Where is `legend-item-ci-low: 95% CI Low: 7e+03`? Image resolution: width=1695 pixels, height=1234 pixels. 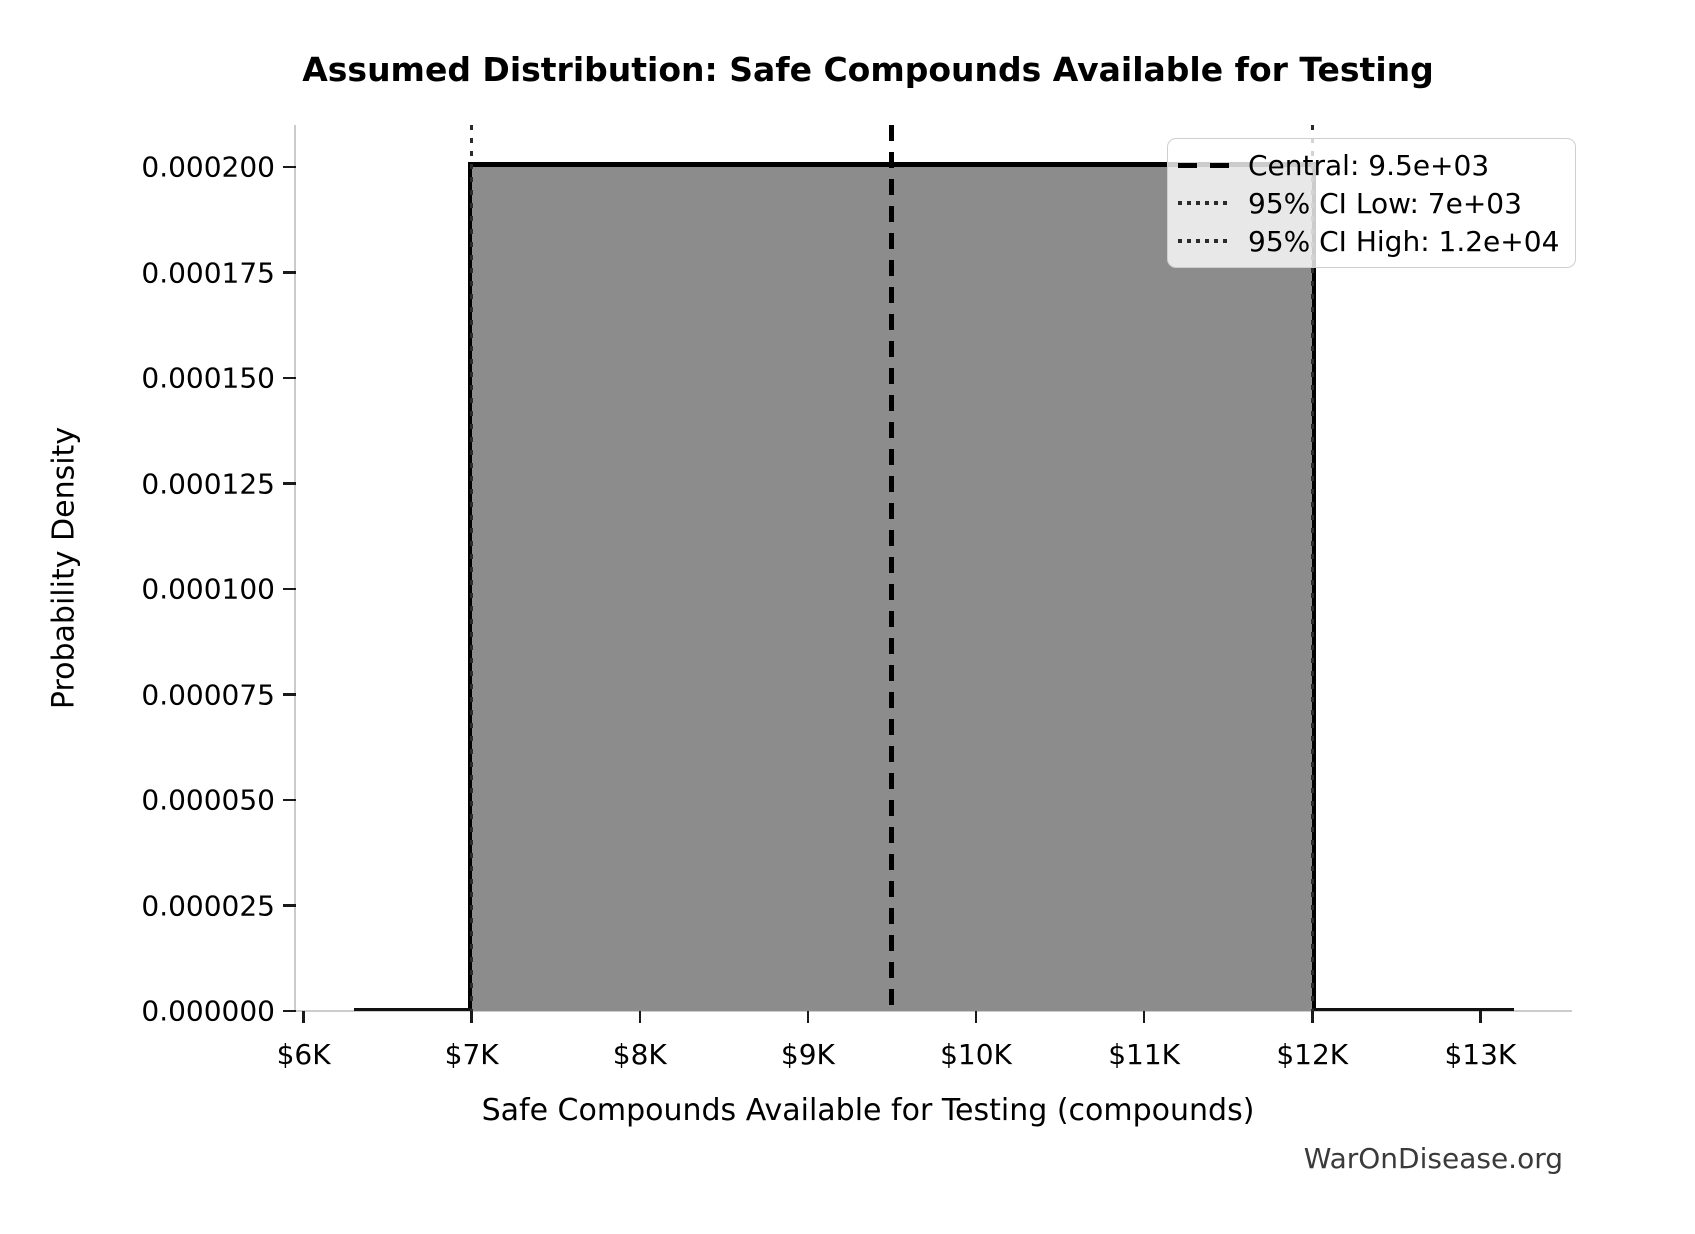 legend-item-ci-low: 95% CI Low: 7e+03 is located at coordinates (1368, 203).